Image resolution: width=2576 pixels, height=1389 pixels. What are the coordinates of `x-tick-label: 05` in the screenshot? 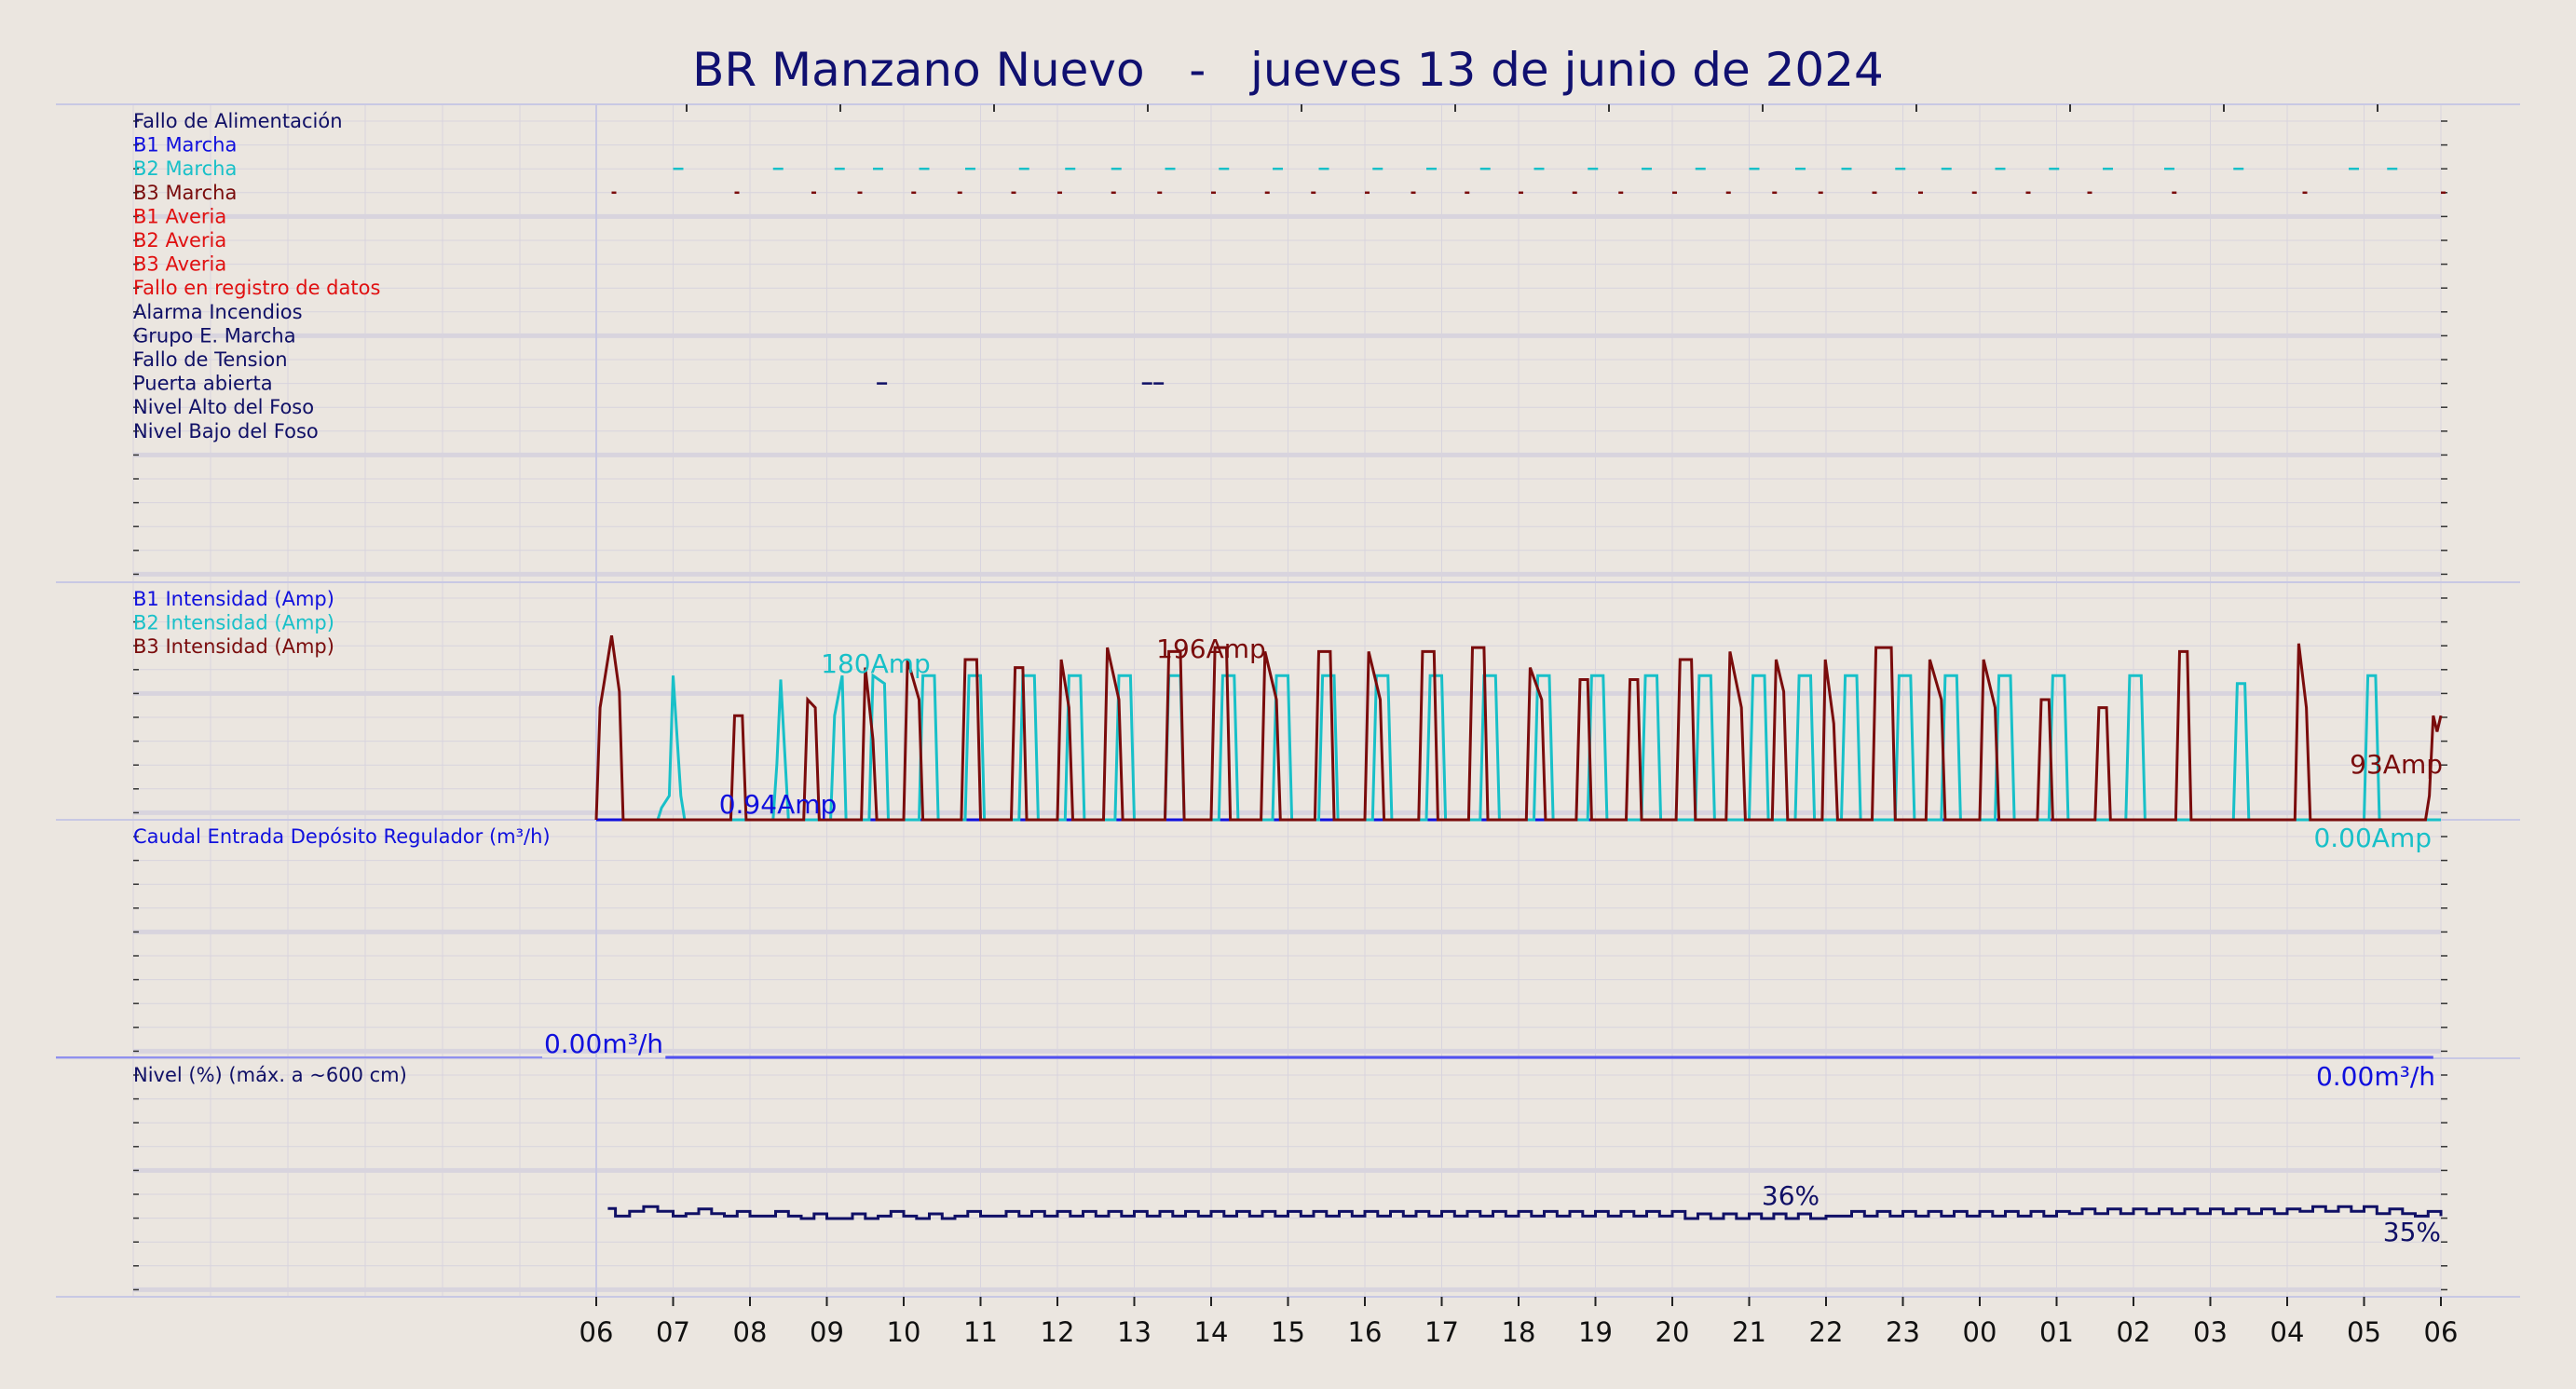 It's located at (2364, 1332).